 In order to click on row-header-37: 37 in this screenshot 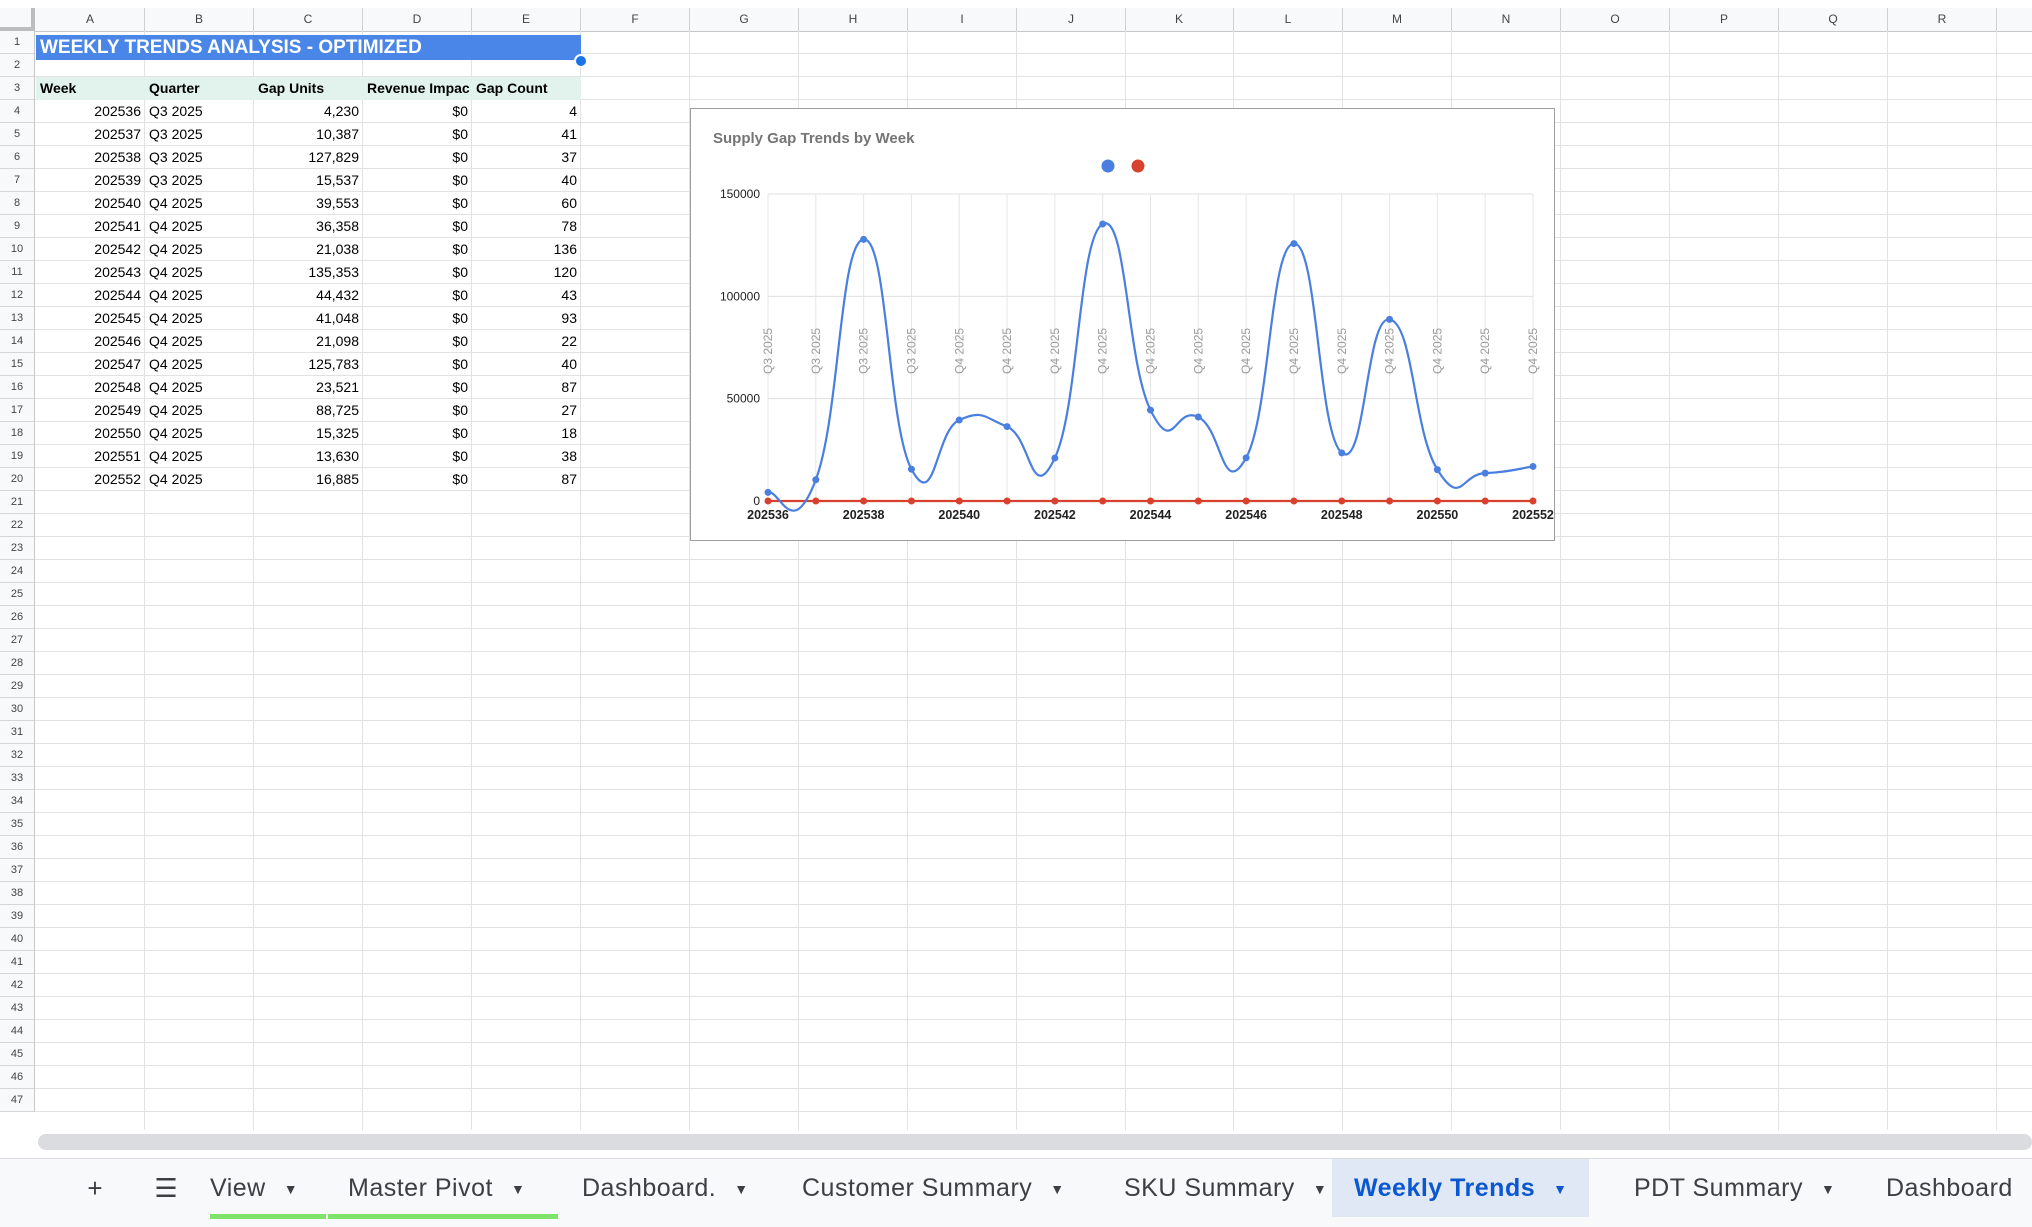, I will do `click(17, 870)`.